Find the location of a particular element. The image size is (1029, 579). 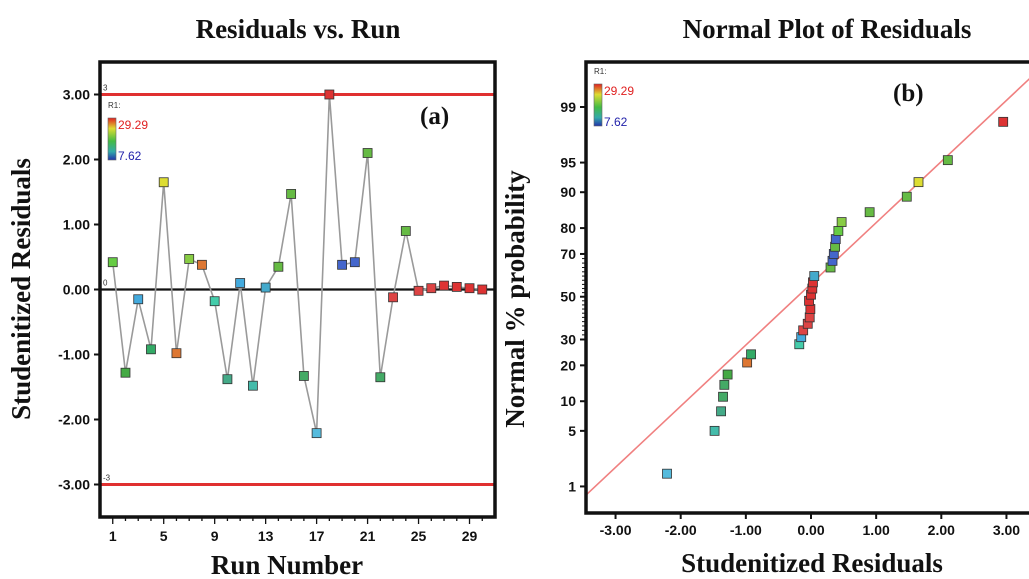

y-tick-label-a-1: 2.00 is located at coordinates (76, 160).